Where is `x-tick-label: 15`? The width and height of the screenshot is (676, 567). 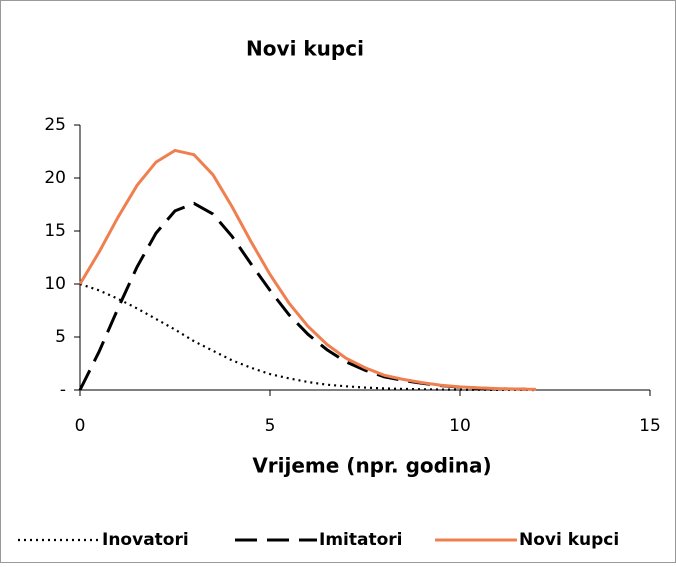
x-tick-label: 15 is located at coordinates (650, 426).